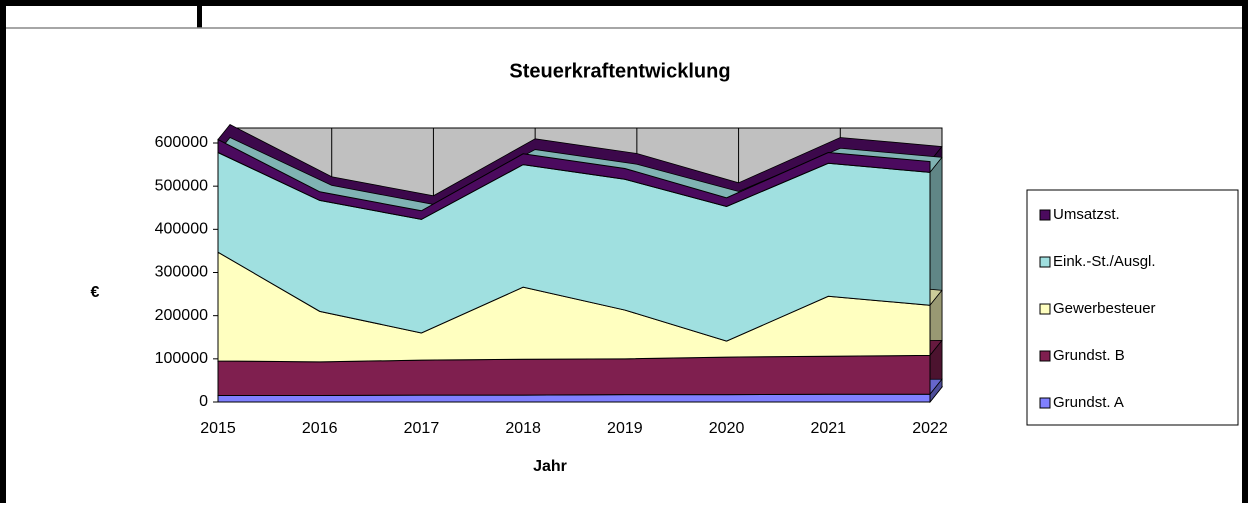 Image resolution: width=1248 pixels, height=508 pixels. I want to click on legend-label: Gewerbesteuer, so click(1104, 308).